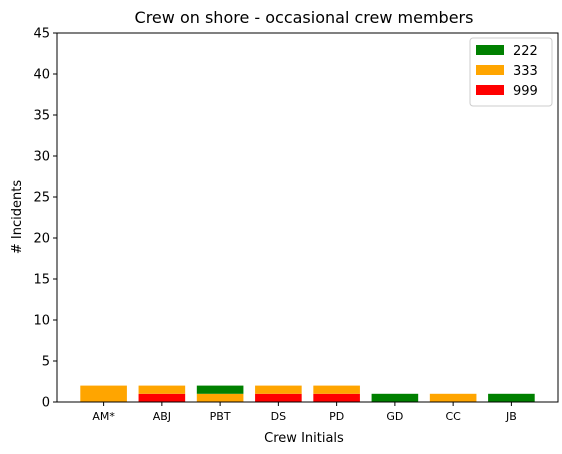 This screenshot has height=454, width=562. What do you see at coordinates (511, 416) in the screenshot?
I see `x-tick-label: JB` at bounding box center [511, 416].